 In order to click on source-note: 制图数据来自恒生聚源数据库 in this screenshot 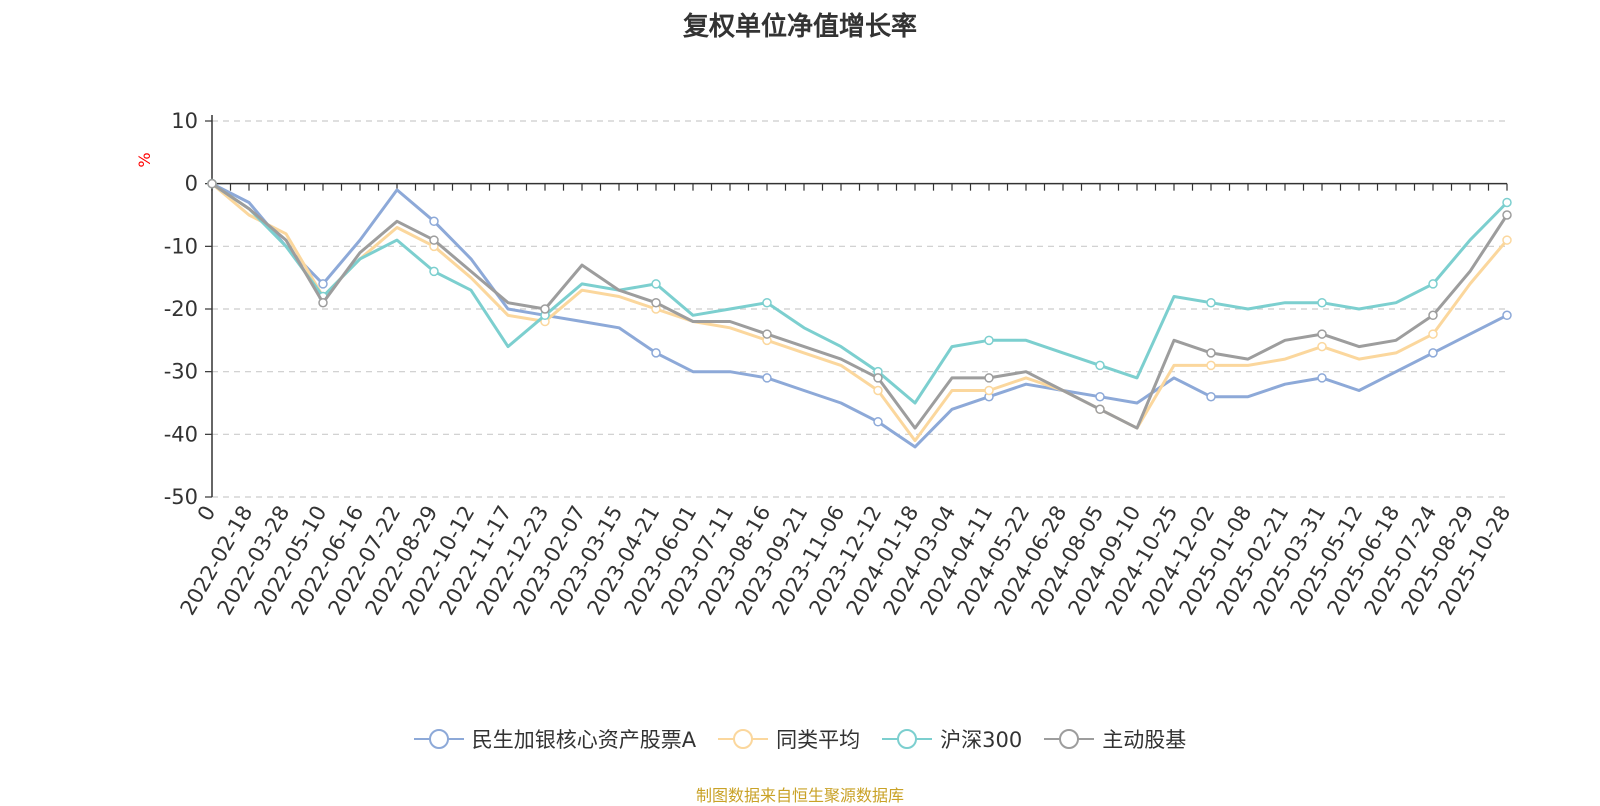, I will do `click(799, 795)`.